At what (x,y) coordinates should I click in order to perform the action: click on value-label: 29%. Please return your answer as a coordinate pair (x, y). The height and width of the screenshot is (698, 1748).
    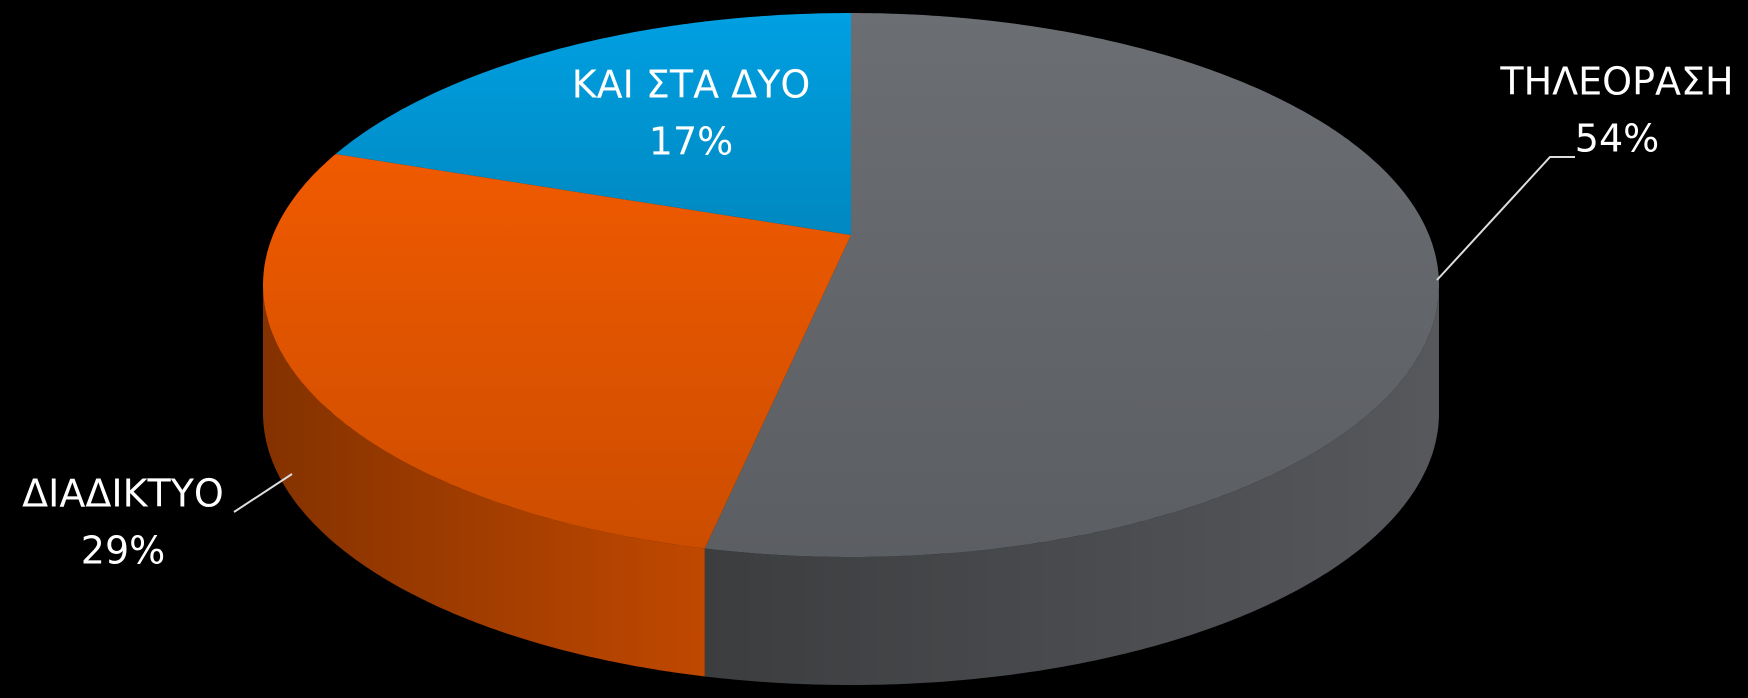
    Looking at the image, I should click on (123, 551).